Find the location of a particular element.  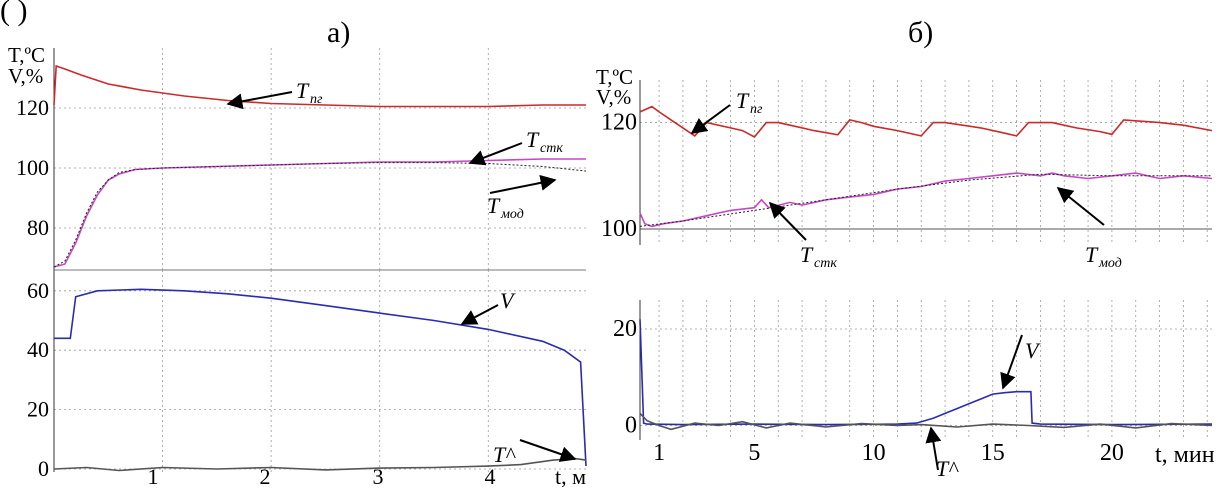

x-tick-label: 10 is located at coordinates (874, 453).